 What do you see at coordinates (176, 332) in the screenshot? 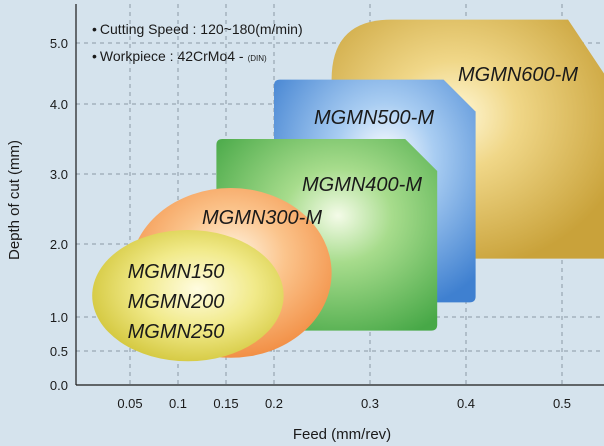
I see `region-label: MGMN250` at bounding box center [176, 332].